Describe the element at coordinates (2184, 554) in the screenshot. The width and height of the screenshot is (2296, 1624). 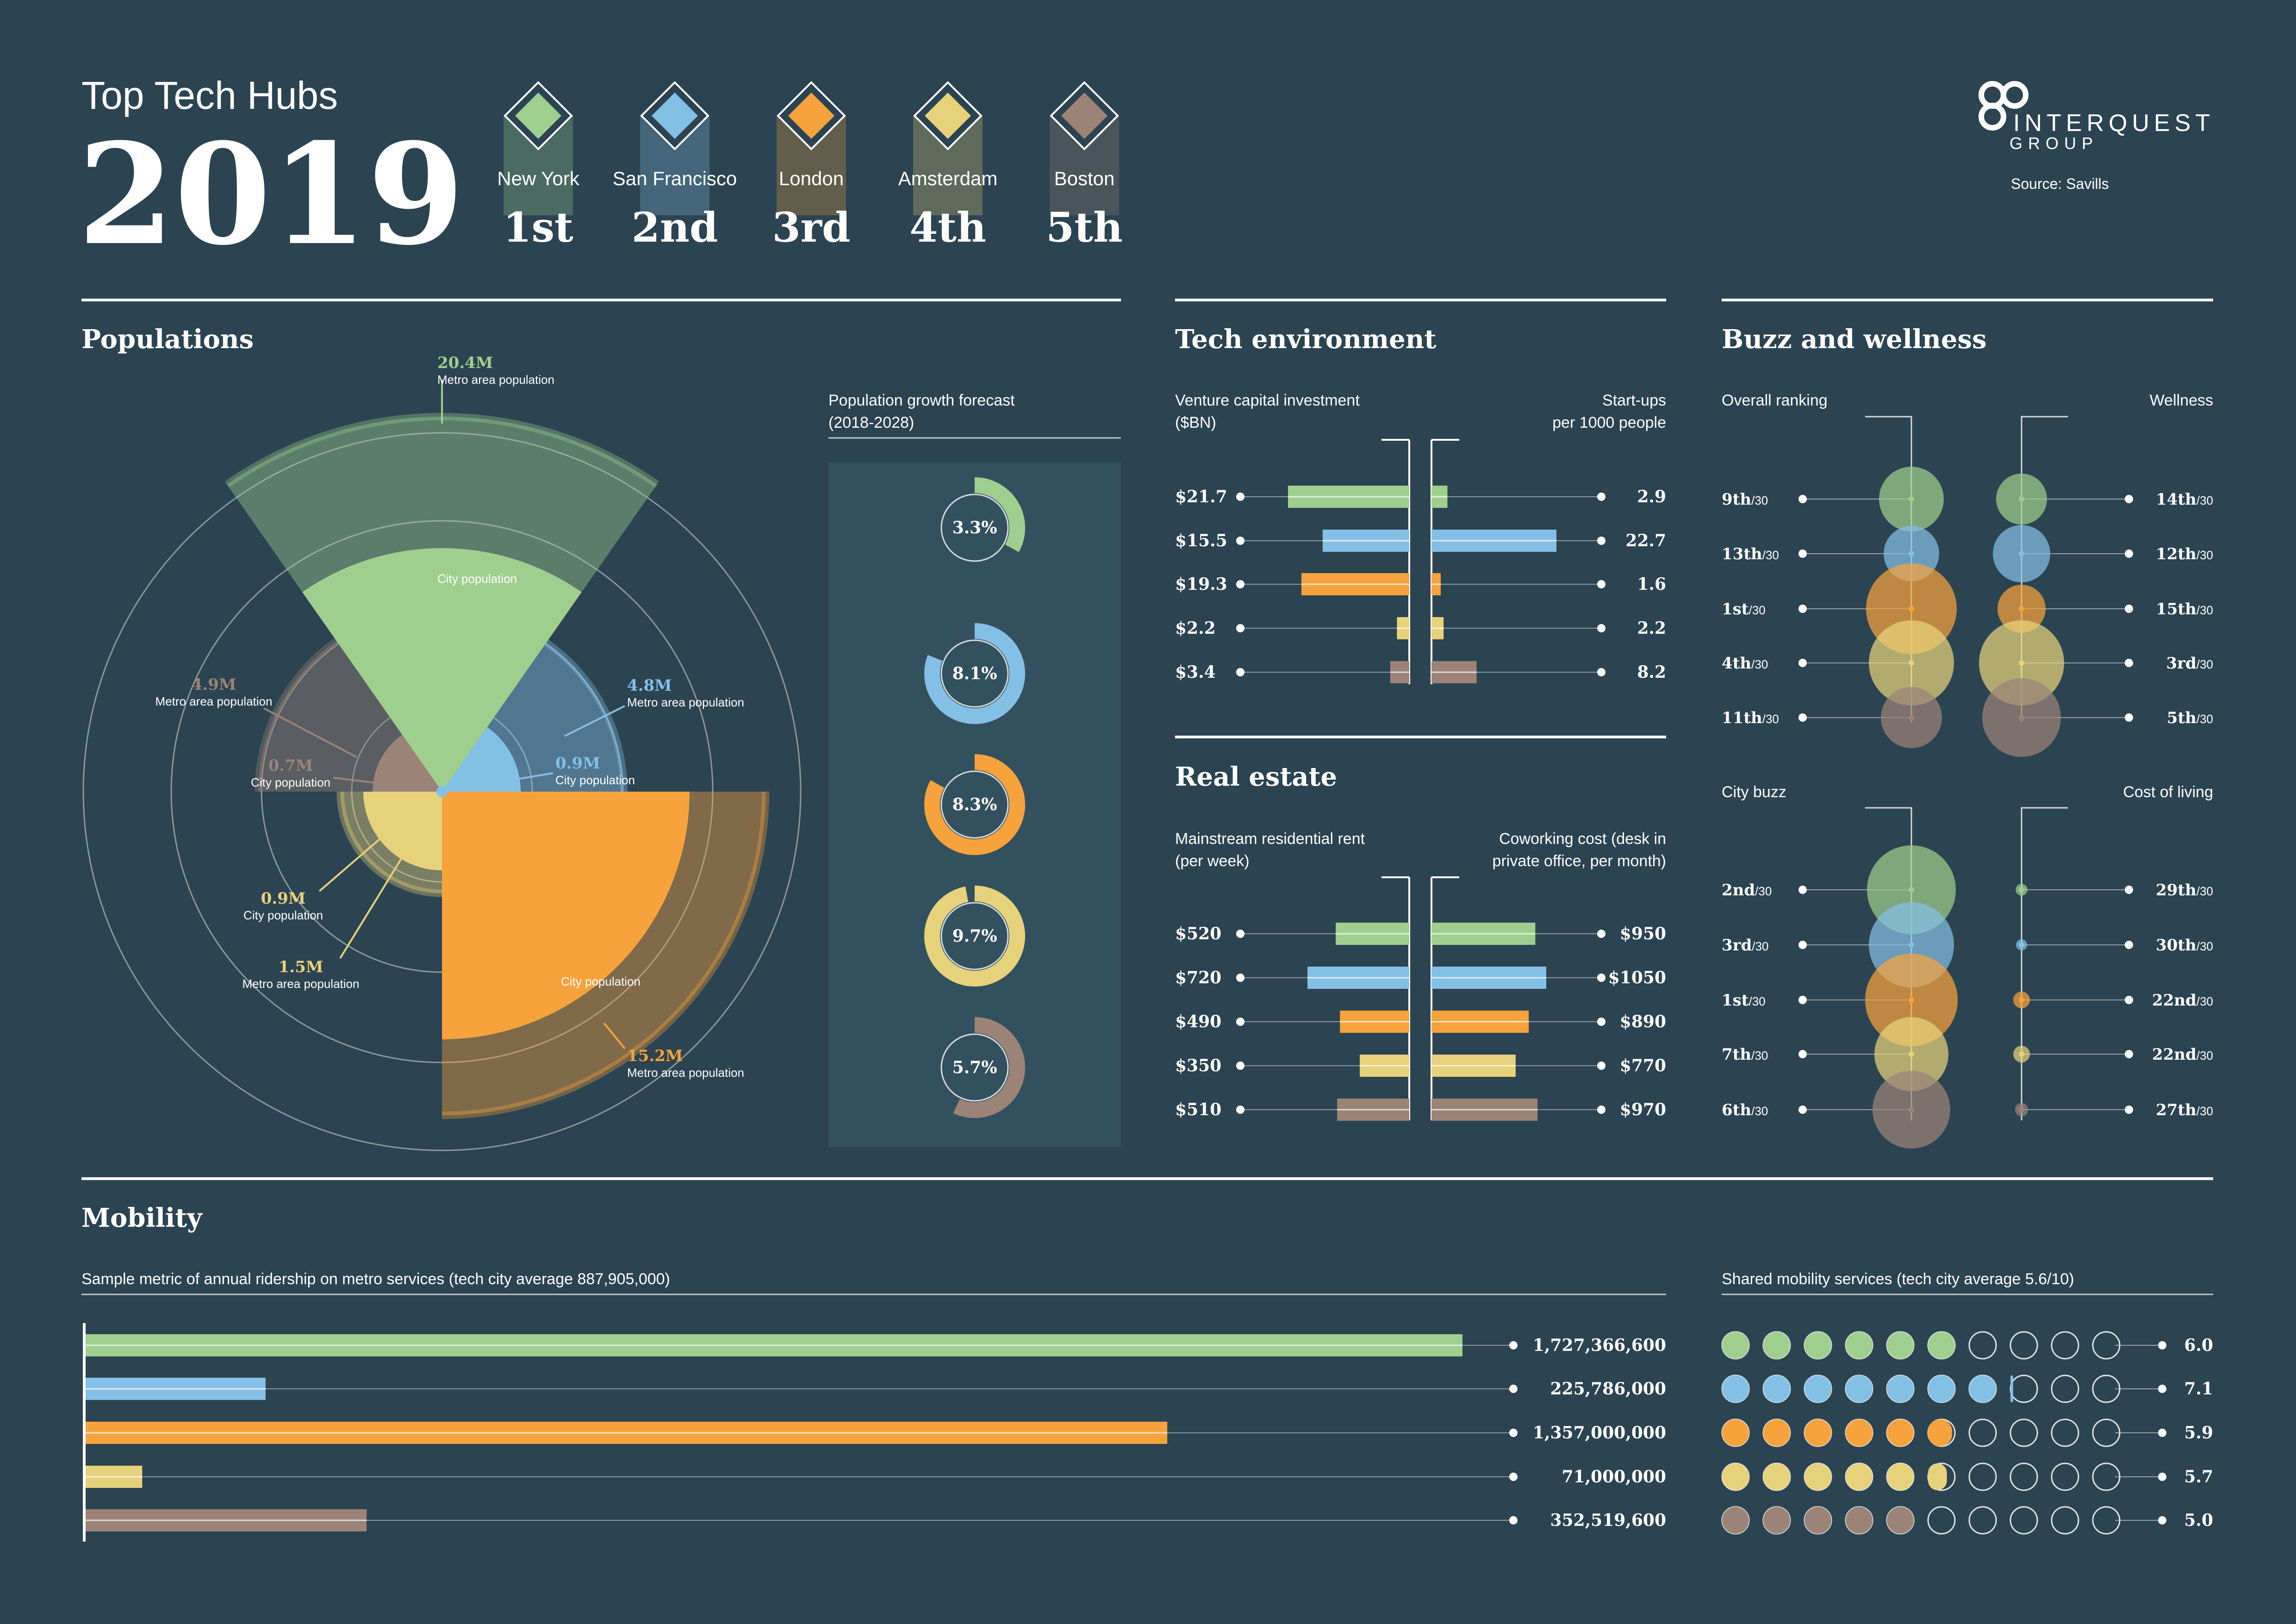
I see `ranking-value-label: 12th/30` at that location.